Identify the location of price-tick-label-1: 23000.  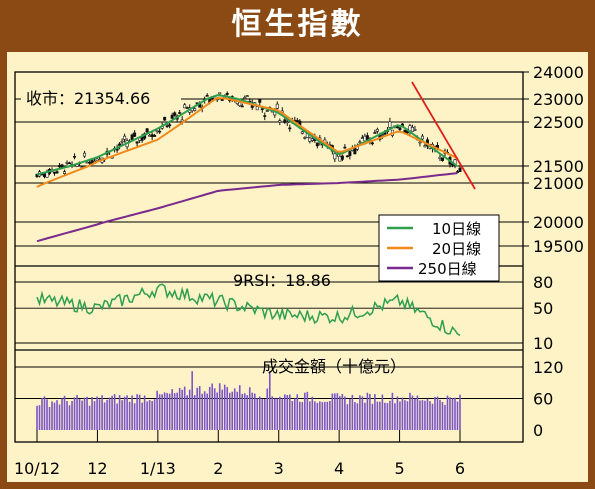
(558, 99).